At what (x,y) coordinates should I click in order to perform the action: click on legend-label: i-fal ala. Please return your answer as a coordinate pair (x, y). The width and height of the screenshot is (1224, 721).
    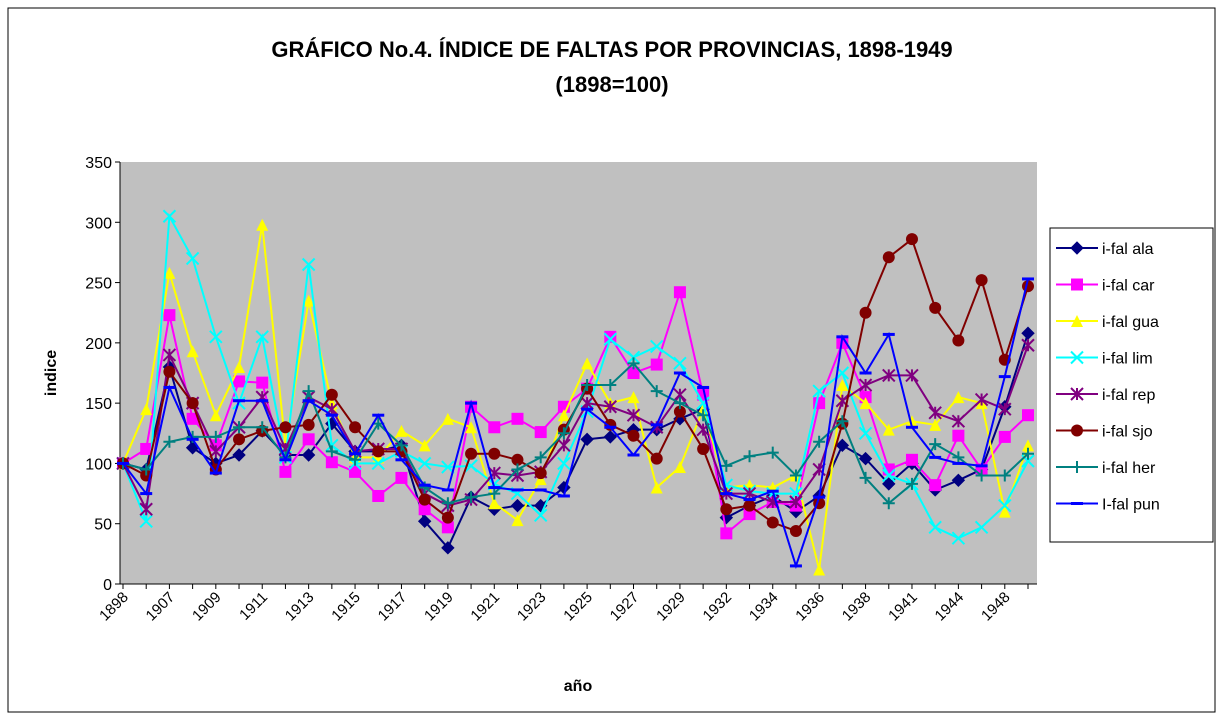
    Looking at the image, I should click on (1128, 249).